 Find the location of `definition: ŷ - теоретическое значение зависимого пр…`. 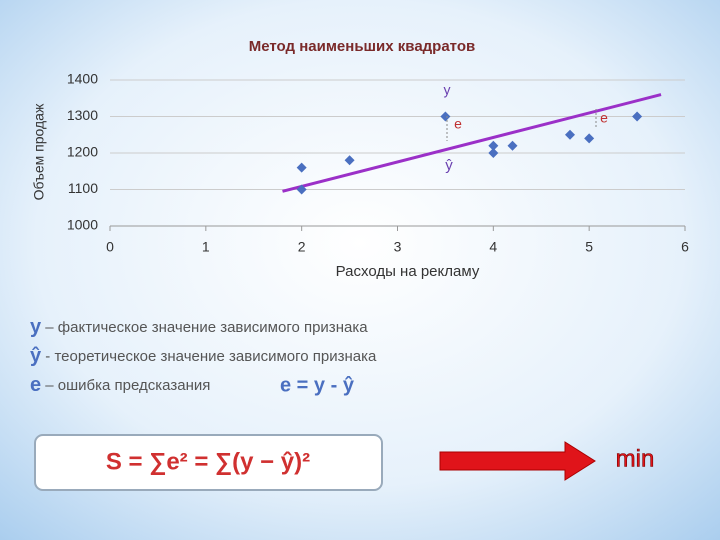

definition: ŷ - теоретическое значение зависимого пр… is located at coordinates (203, 356).